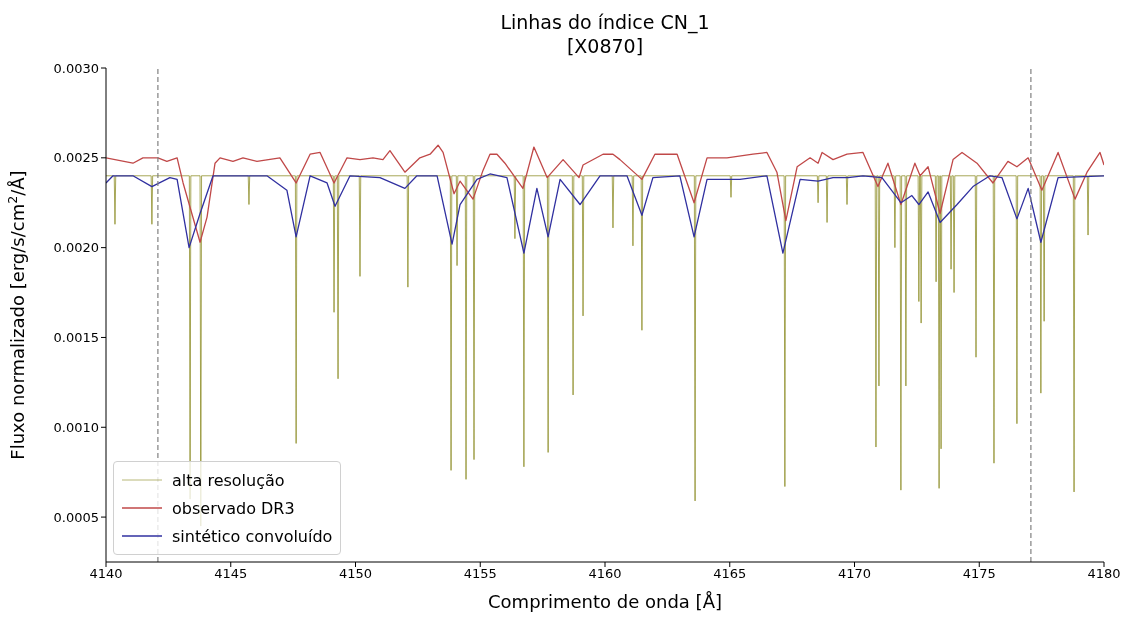 This screenshot has height=622, width=1125. Describe the element at coordinates (605, 46) in the screenshot. I see `chart-subtitle: [X0870]` at that location.